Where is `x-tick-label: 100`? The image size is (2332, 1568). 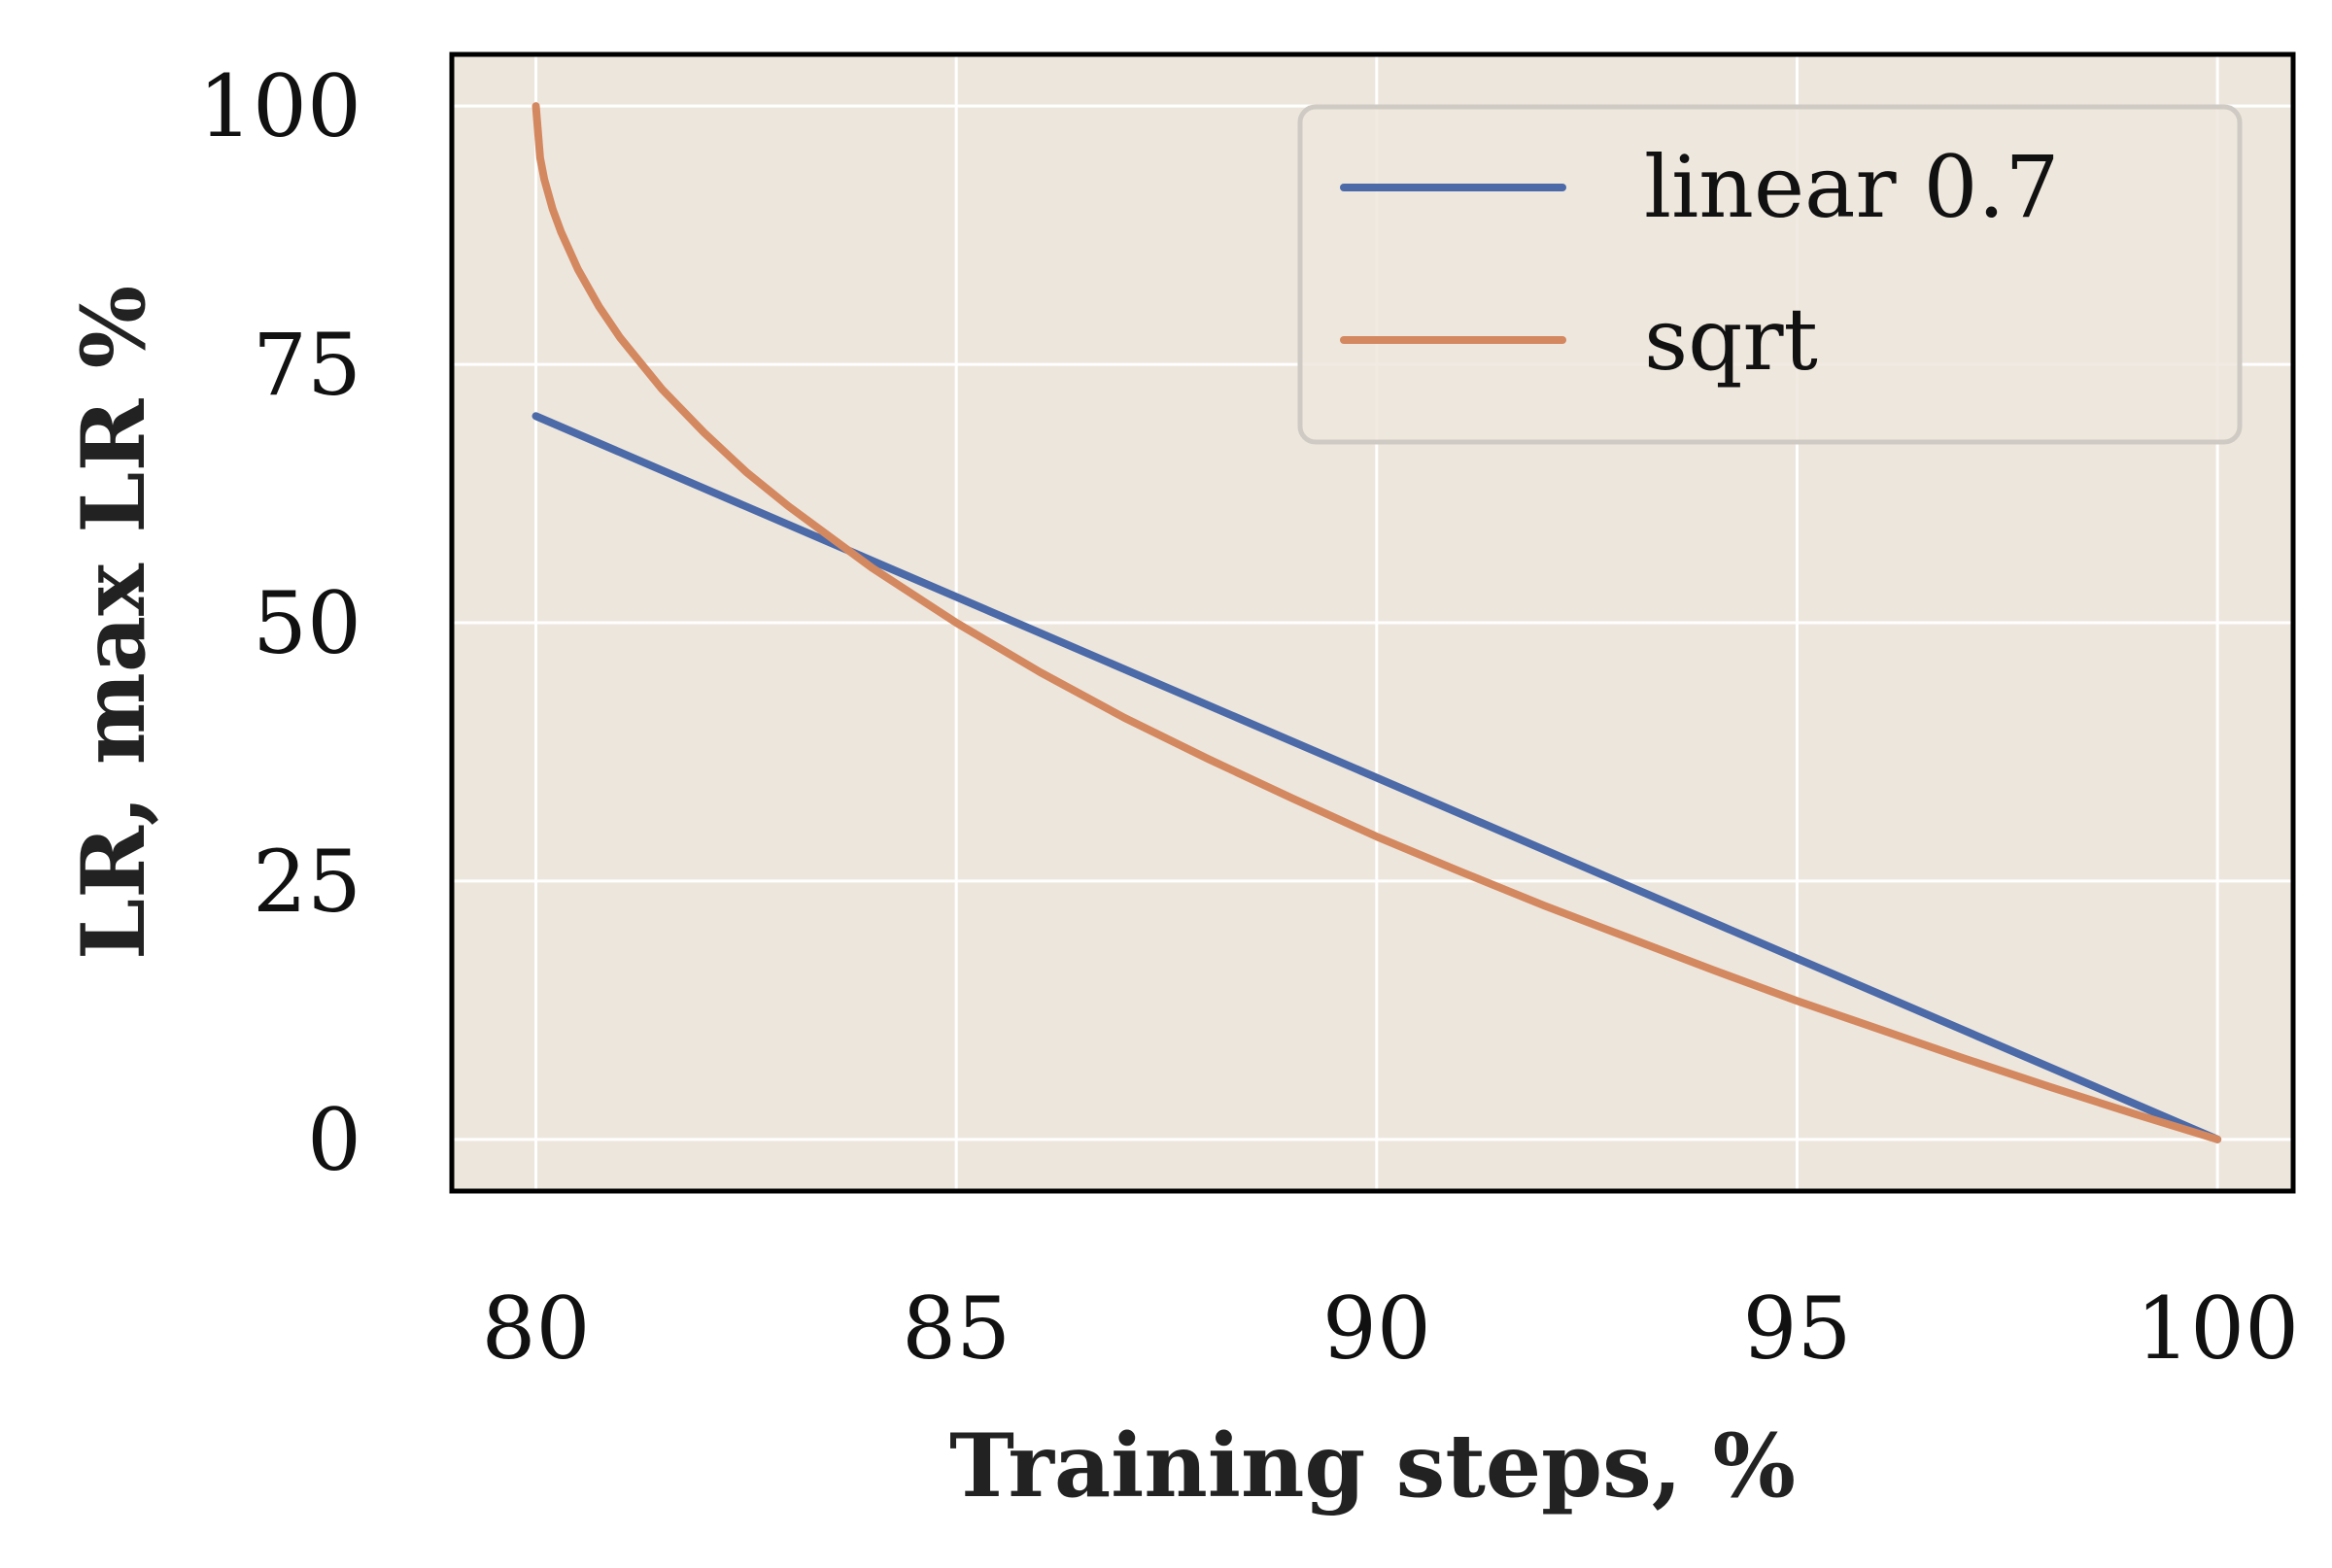 x-tick-label: 100 is located at coordinates (2217, 1328).